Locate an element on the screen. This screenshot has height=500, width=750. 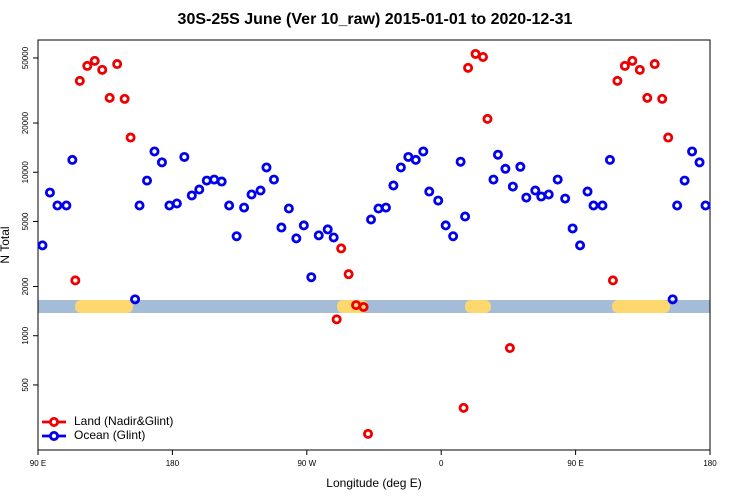
legend-label: Ocean (Glint) is located at coordinates (109, 435).